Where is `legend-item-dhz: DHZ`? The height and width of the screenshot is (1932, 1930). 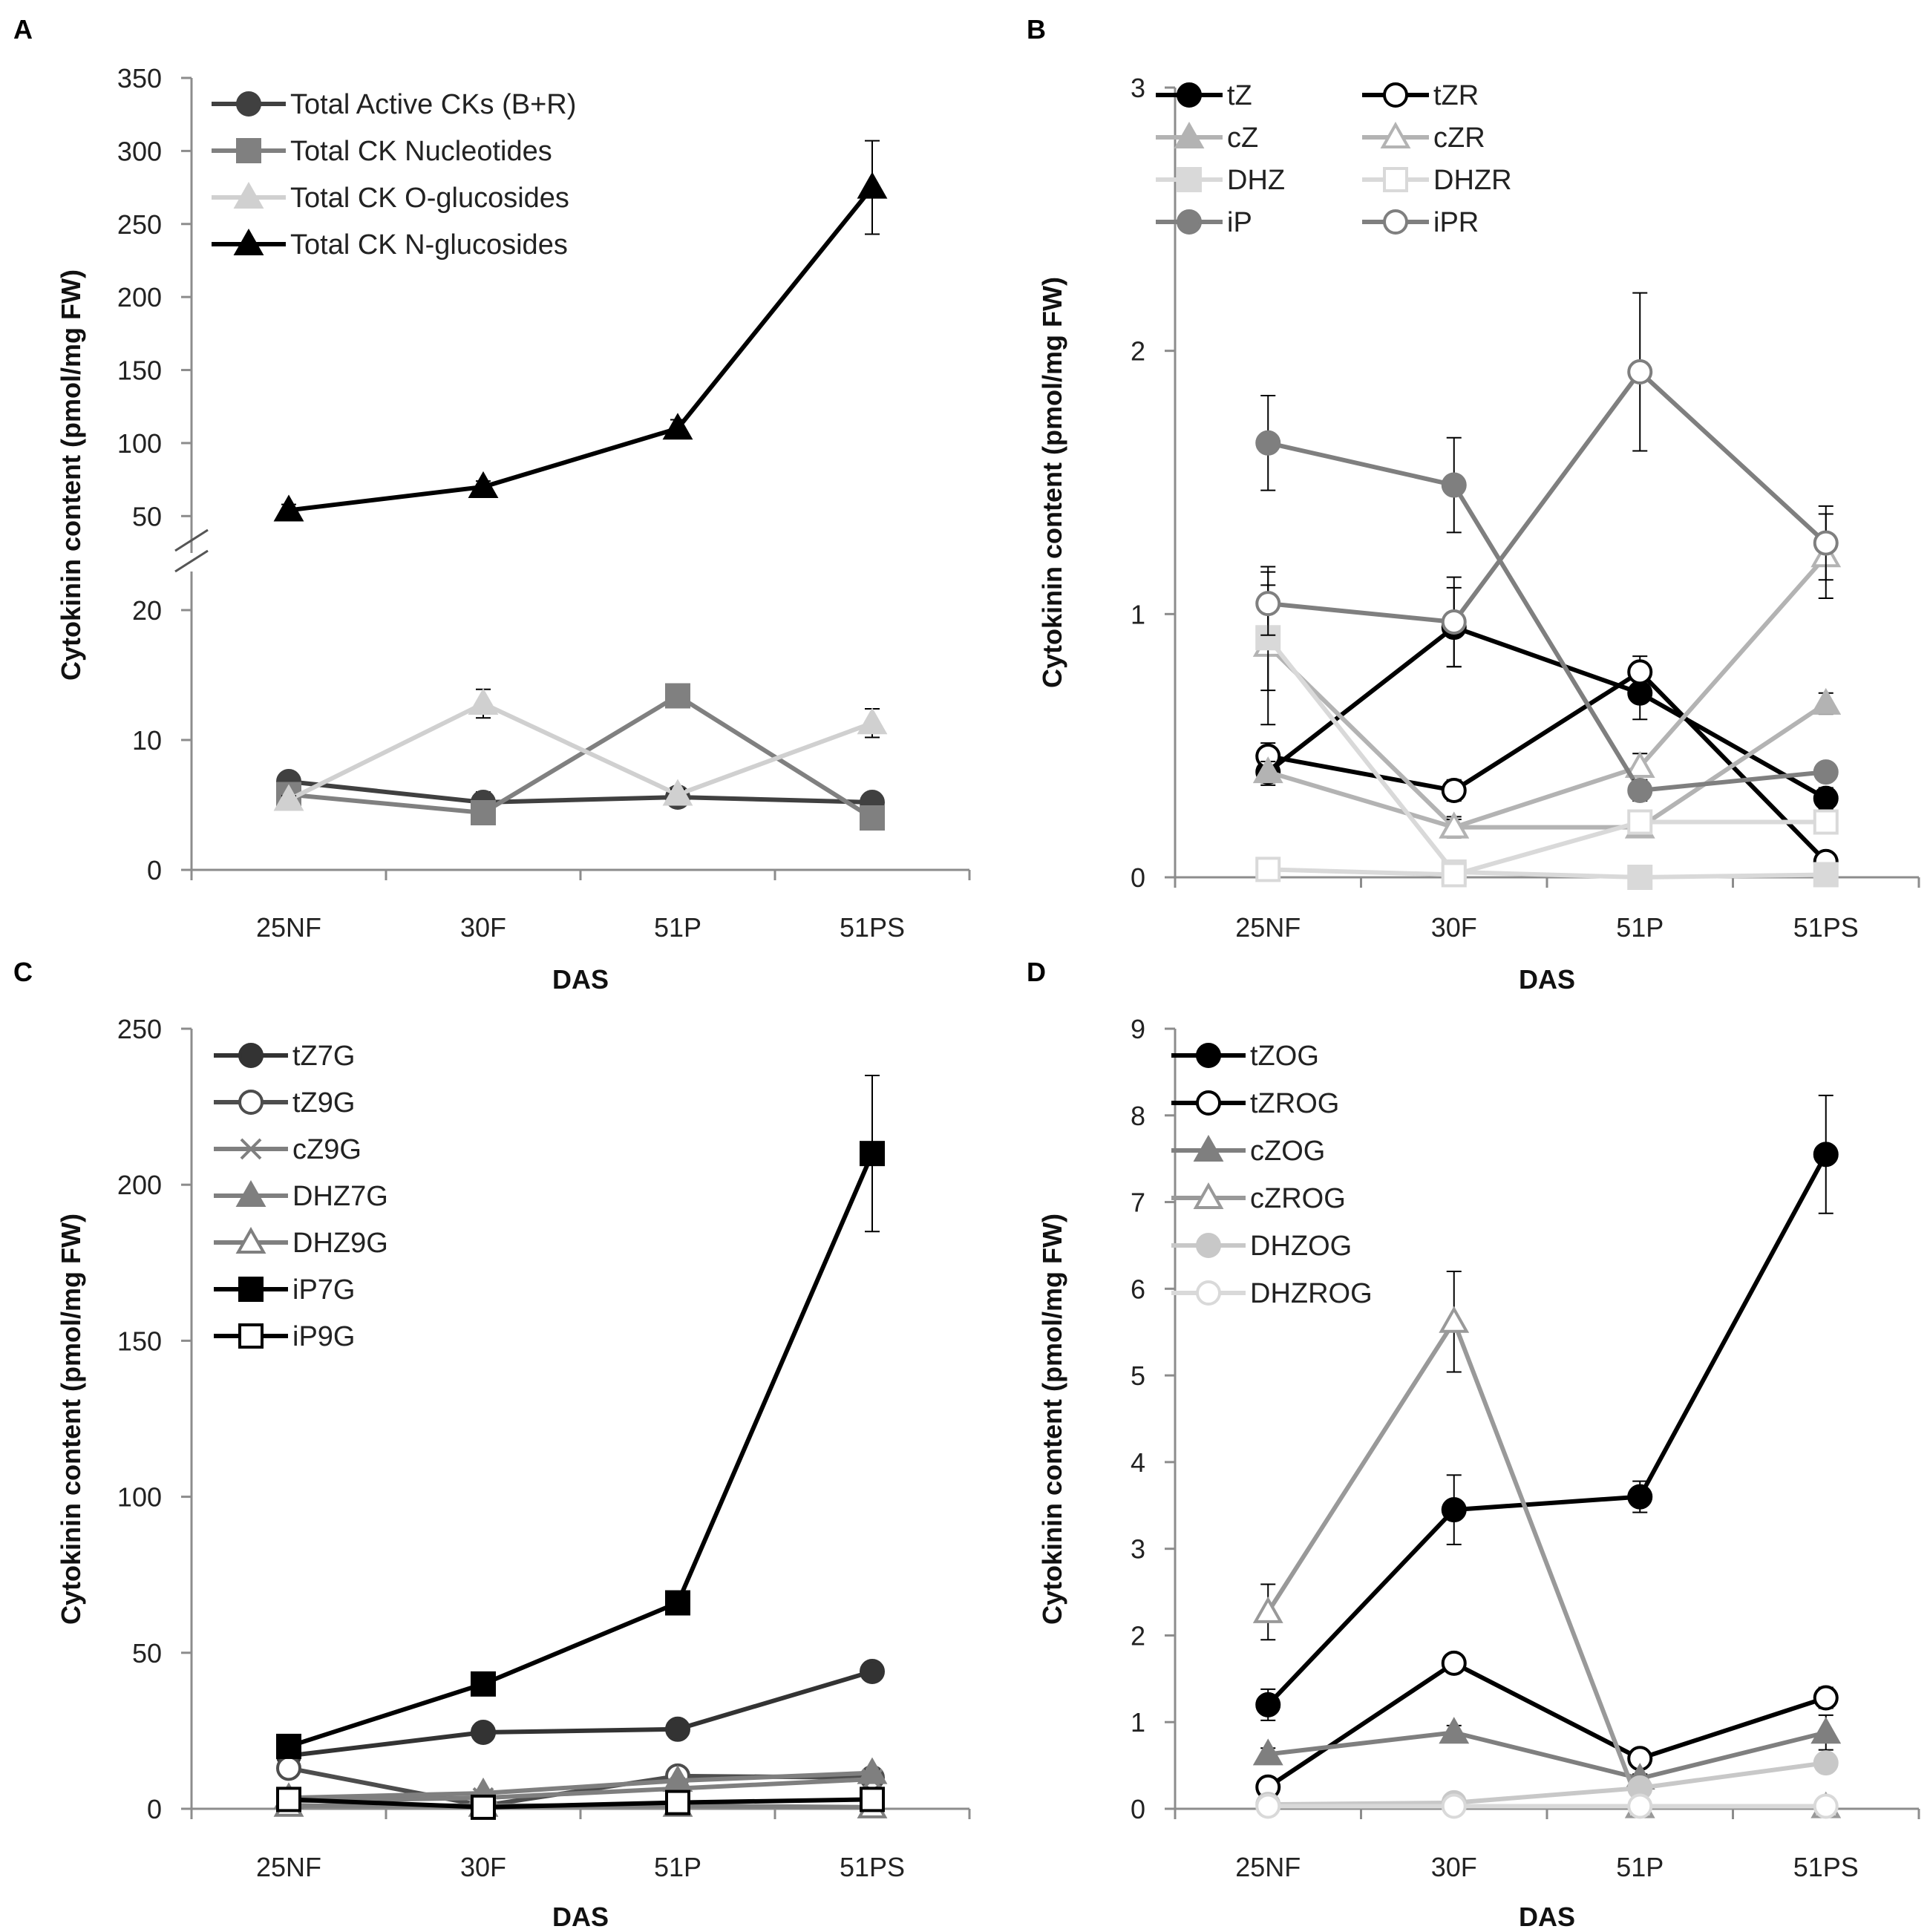
legend-item-dhz: DHZ is located at coordinates (1220, 180).